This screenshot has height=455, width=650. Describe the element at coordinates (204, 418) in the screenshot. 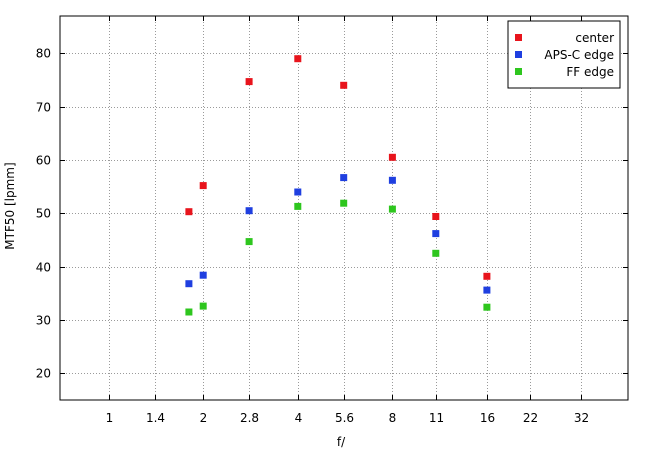

I see `x-tick-label: 2` at that location.